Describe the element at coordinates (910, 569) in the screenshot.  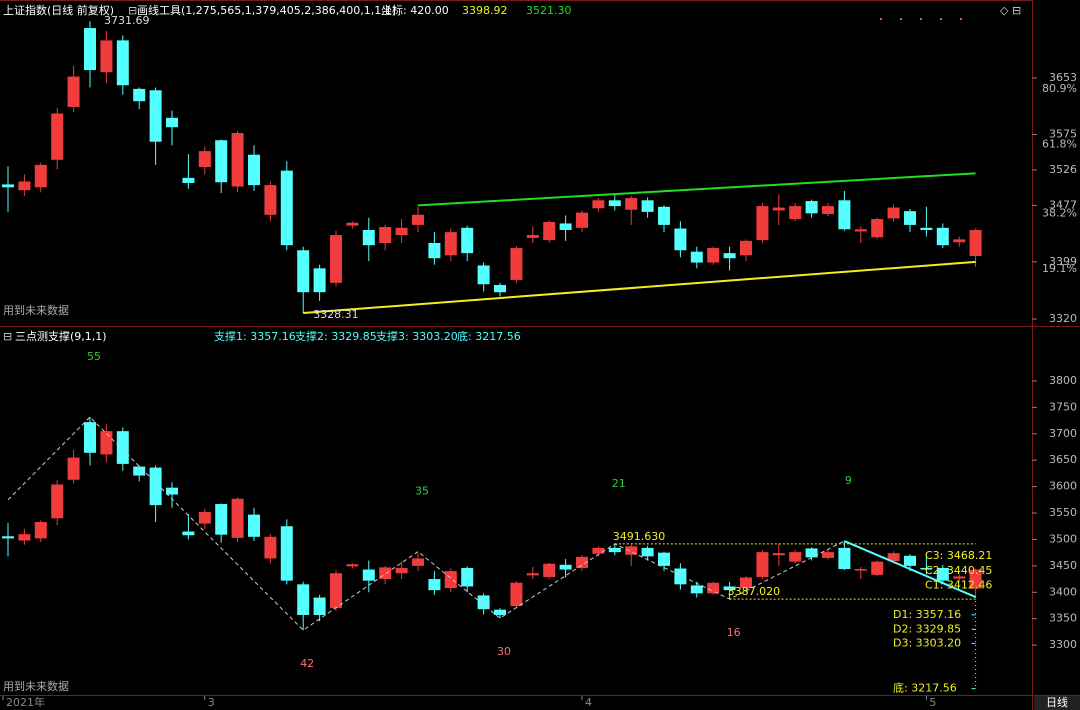
I see `projection-line` at that location.